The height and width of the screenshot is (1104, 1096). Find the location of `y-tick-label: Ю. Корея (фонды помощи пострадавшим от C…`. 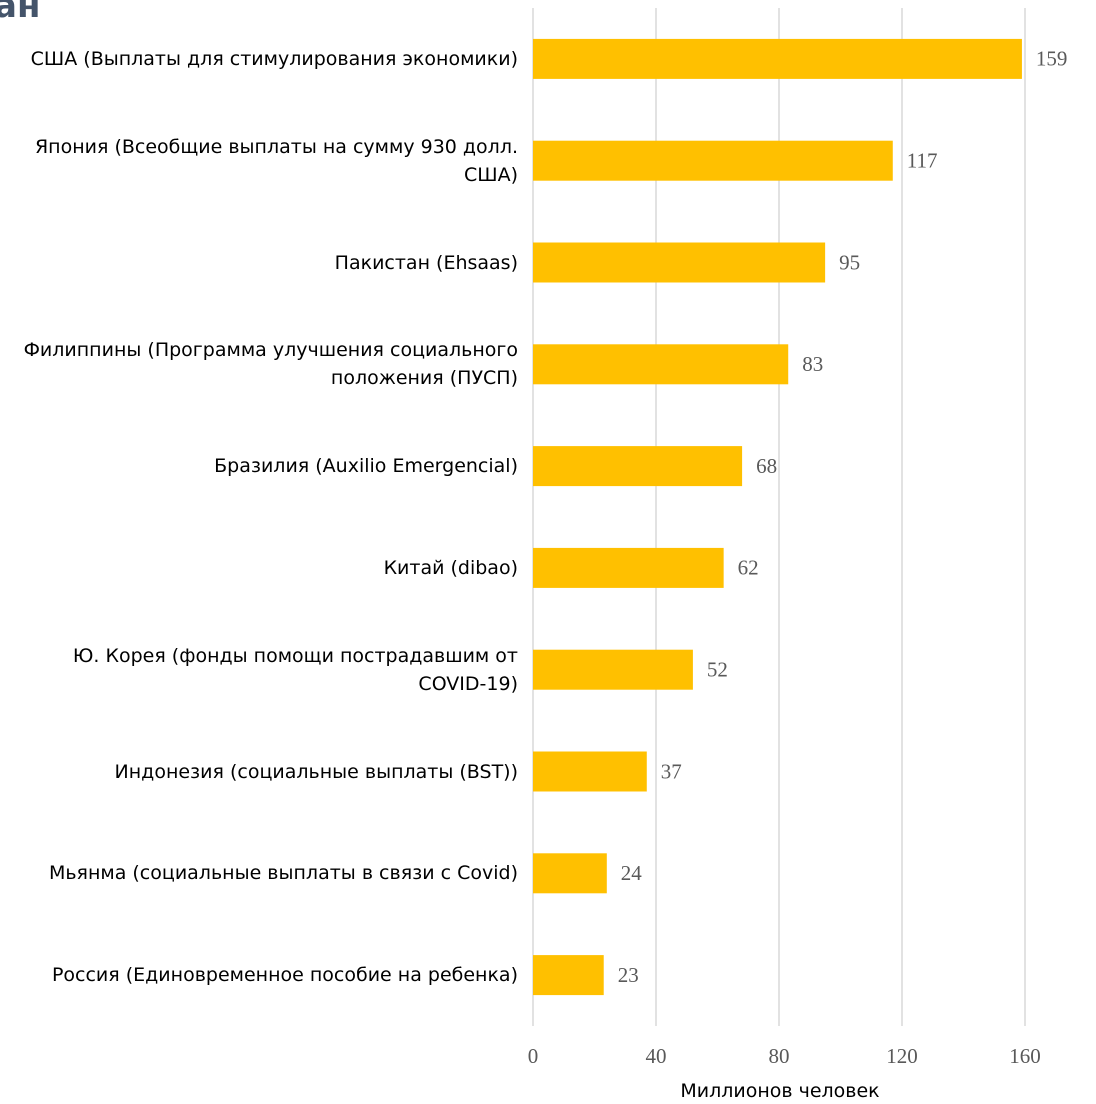

y-tick-label: Ю. Корея (фонды помощи пострадавшим от C… is located at coordinates (295, 669).